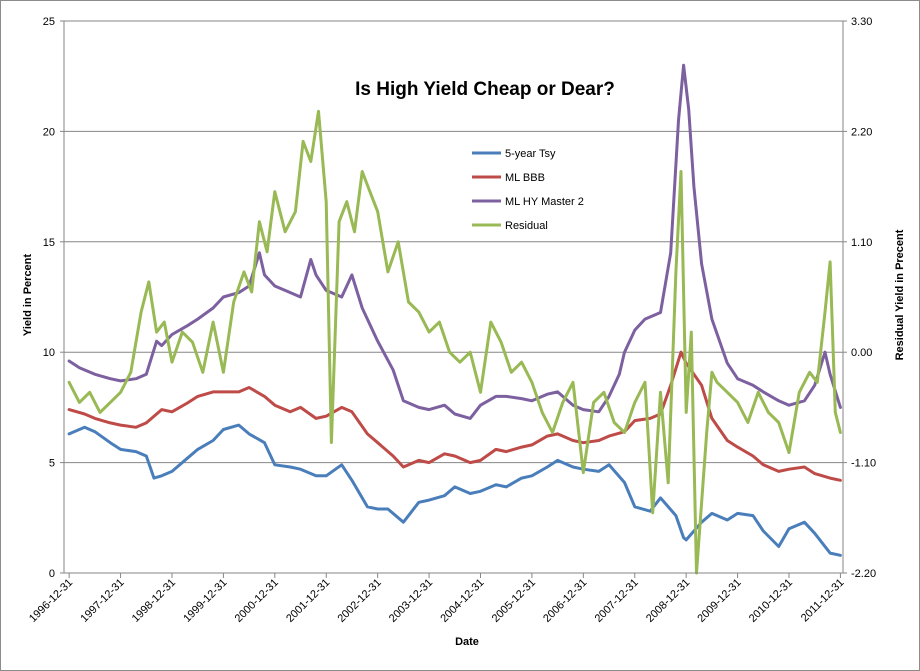  Describe the element at coordinates (525, 178) in the screenshot. I see `legend-entry: ML BBB` at that location.